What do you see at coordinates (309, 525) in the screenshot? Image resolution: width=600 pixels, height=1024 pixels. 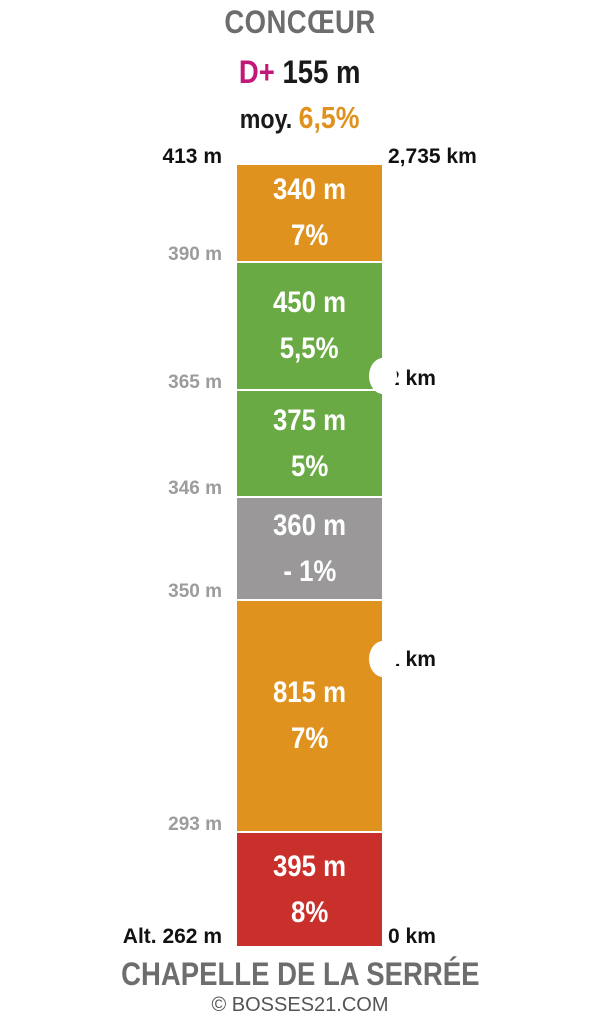 I see `segment-length: 360 m` at bounding box center [309, 525].